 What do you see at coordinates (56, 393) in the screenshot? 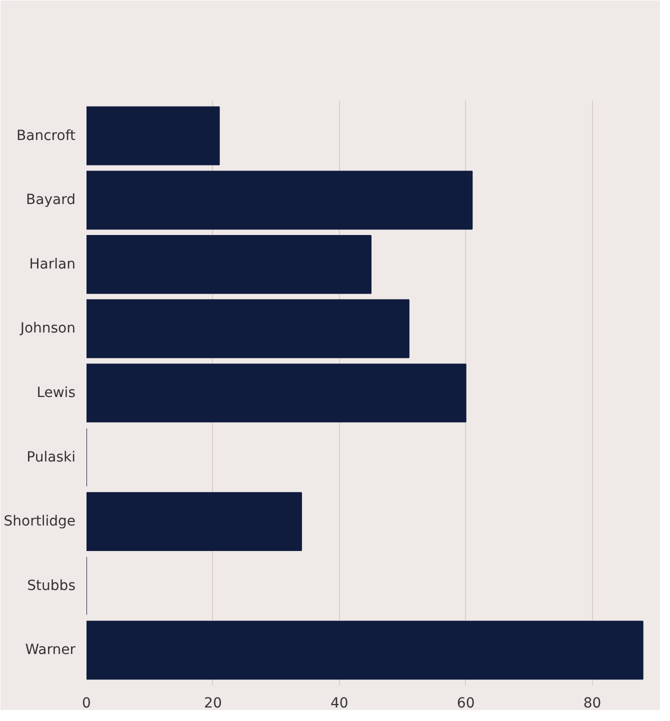
I see `y-tick-label: Lewis` at bounding box center [56, 393].